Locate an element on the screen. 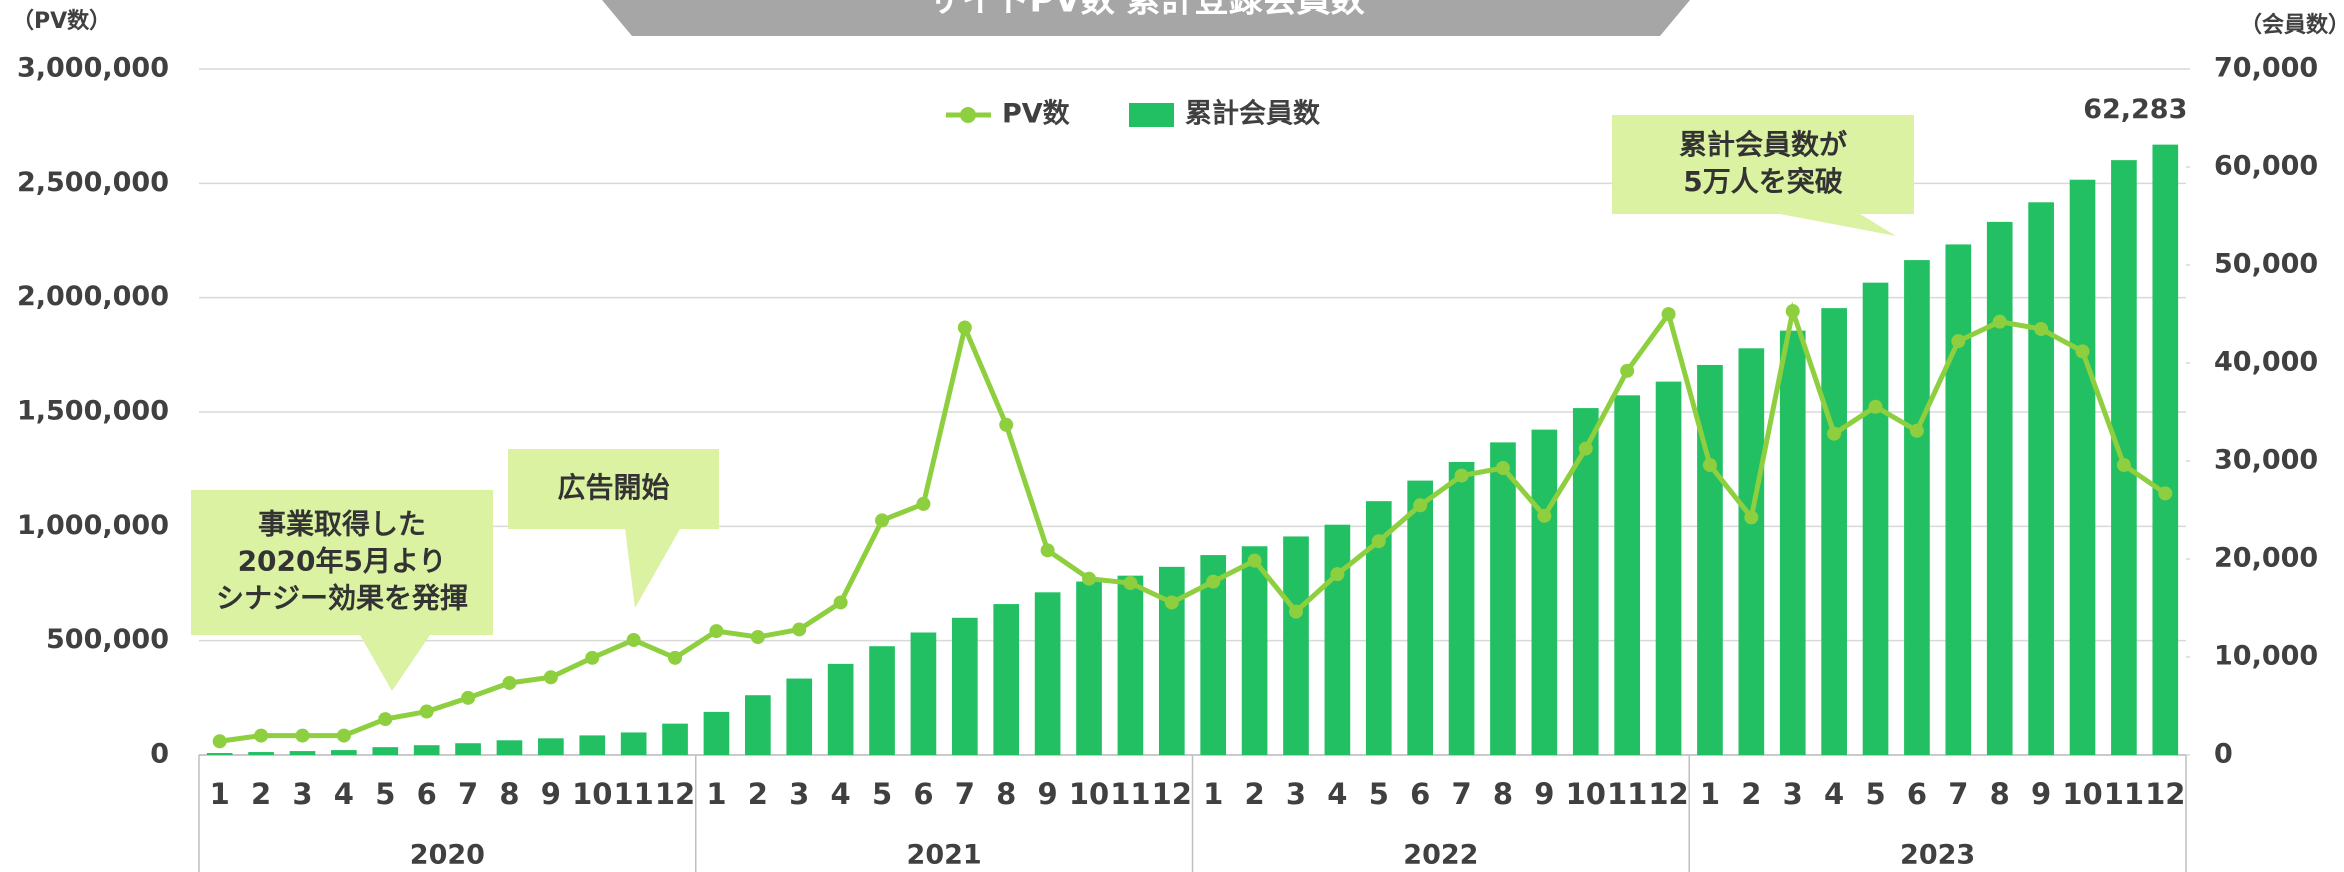  x-group-label: 2021 is located at coordinates (944, 855).